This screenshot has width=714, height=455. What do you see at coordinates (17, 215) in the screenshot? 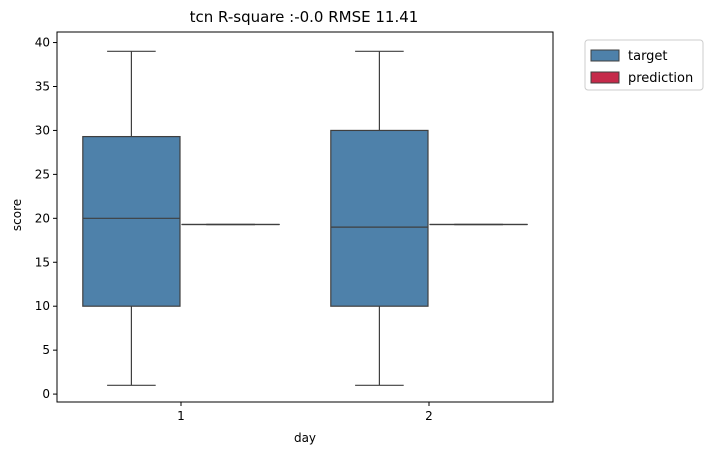
I see `y-axis-label: score` at bounding box center [17, 215].